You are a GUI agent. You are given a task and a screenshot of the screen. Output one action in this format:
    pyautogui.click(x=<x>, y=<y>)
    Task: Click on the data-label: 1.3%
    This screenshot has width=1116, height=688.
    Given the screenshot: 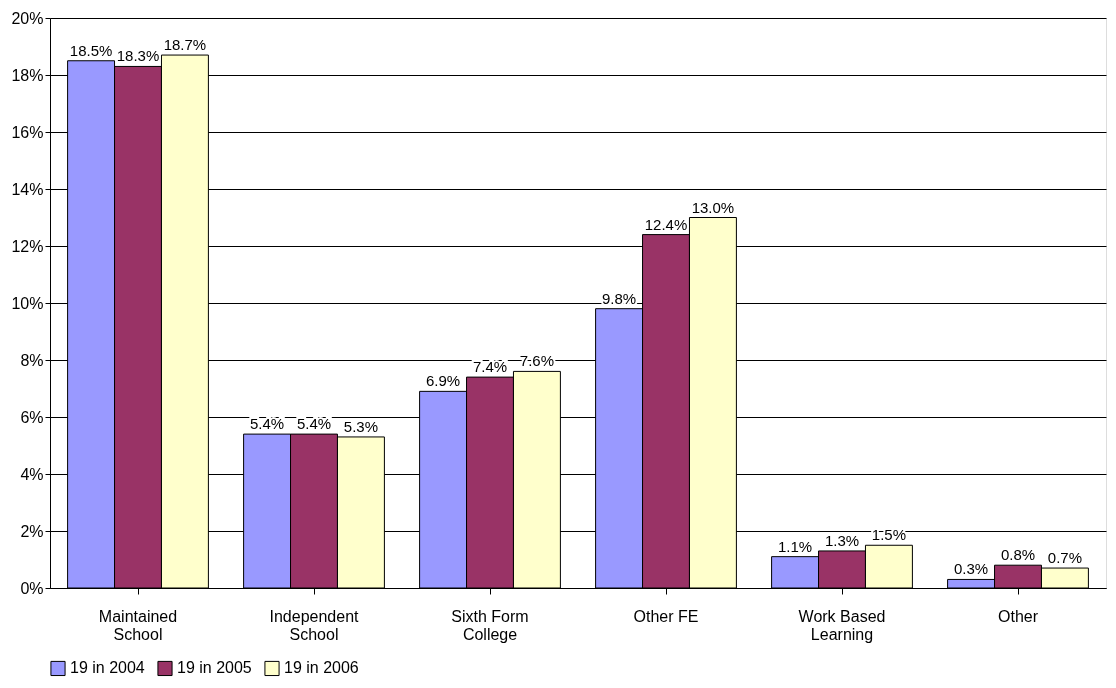 What is the action you would take?
    pyautogui.click(x=842, y=540)
    